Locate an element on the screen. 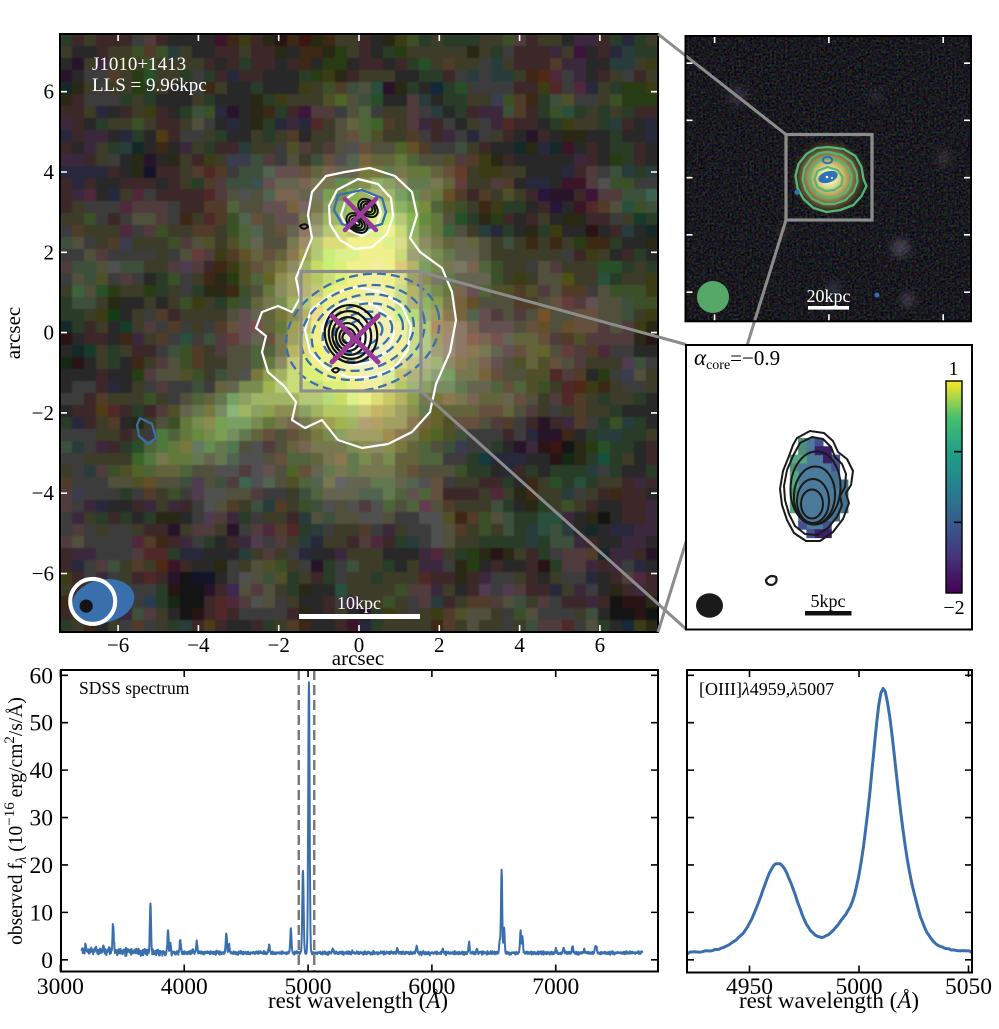 The height and width of the screenshot is (1029, 999). svg-text: SDSS spectrum is located at coordinates (134, 688).